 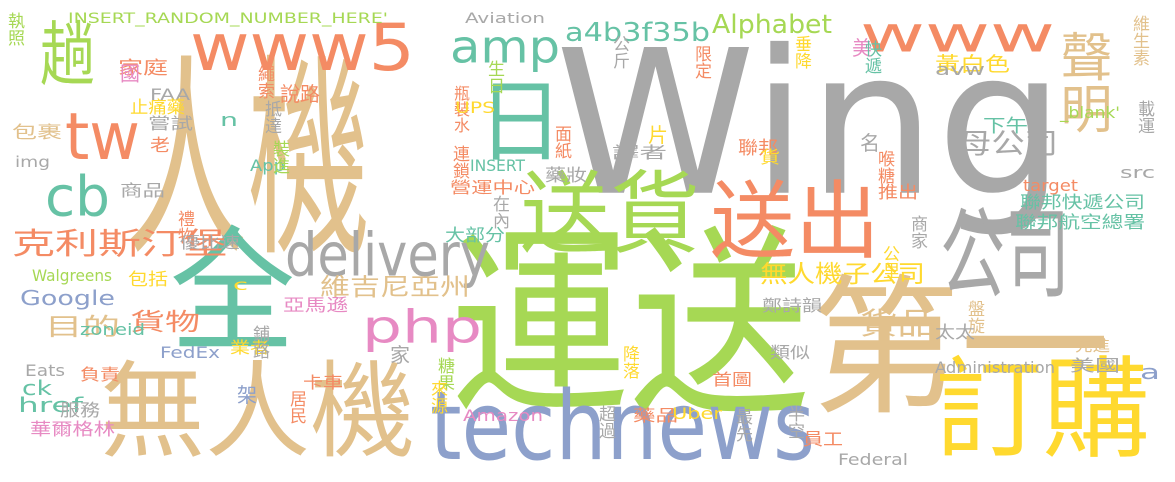 I want to click on word: c, so click(x=241, y=285).